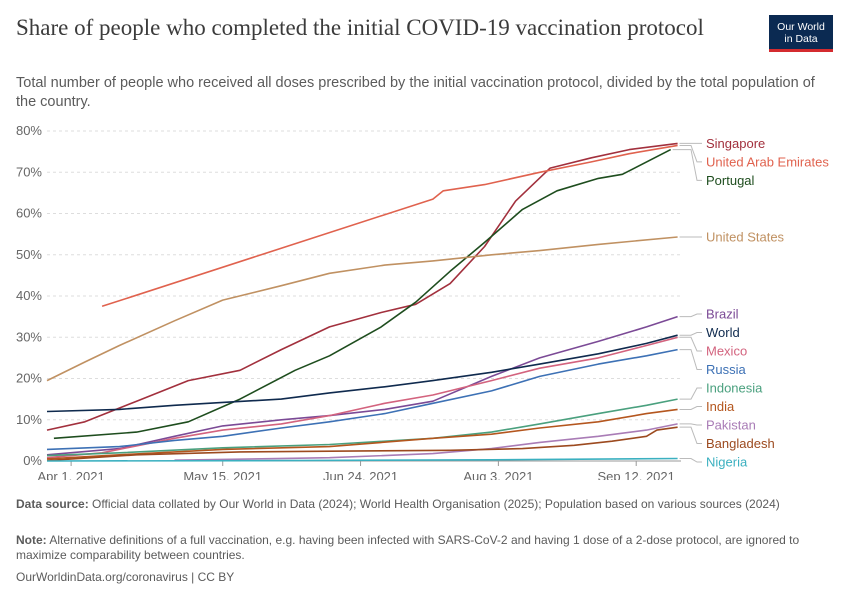 The image size is (850, 600). I want to click on owid-logo: Our World in Data, so click(801, 33).